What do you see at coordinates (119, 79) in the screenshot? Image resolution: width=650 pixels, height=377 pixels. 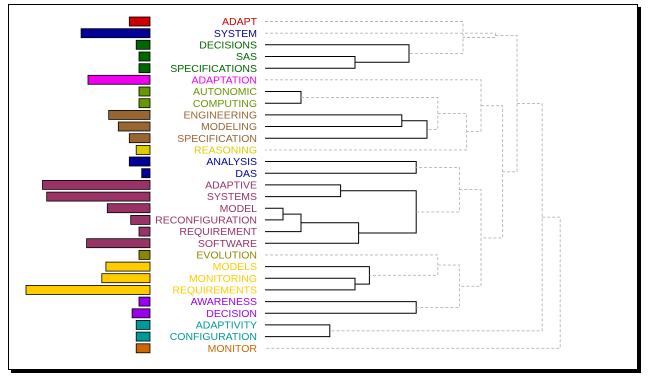 I see `bar-adaptation` at bounding box center [119, 79].